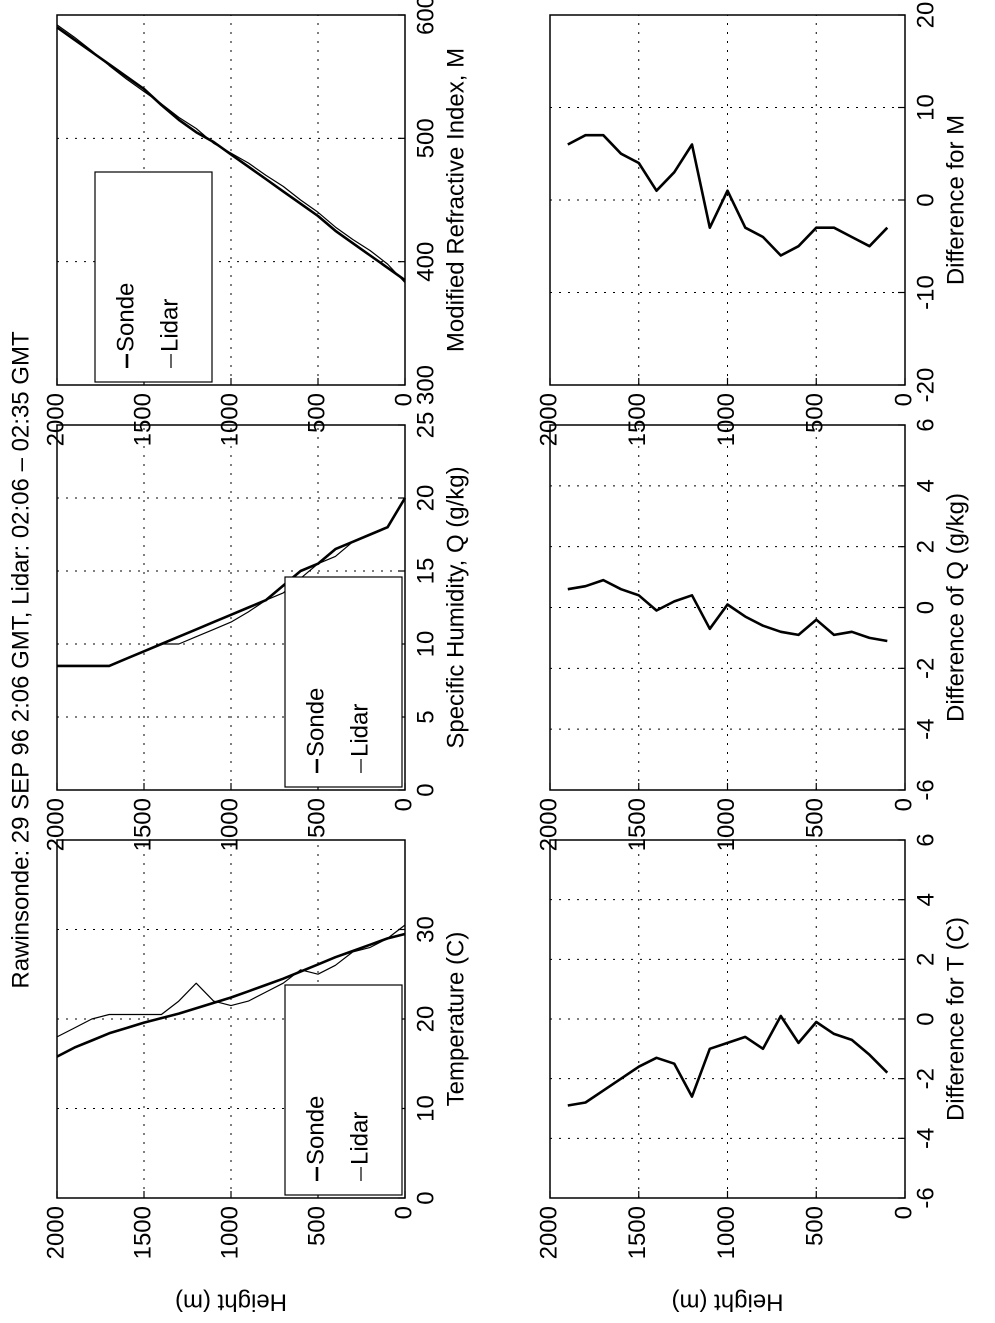 This screenshot has height=1323, width=995. Describe the element at coordinates (925, 385) in the screenshot. I see `x-tick-label: -20` at that location.